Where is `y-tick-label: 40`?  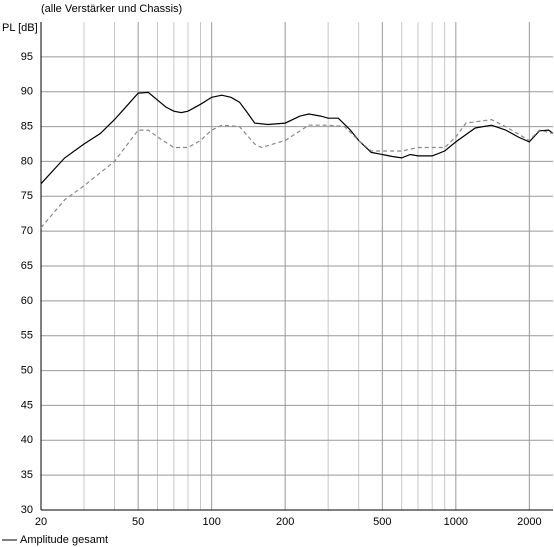
y-tick-label: 40 is located at coordinates (27, 440).